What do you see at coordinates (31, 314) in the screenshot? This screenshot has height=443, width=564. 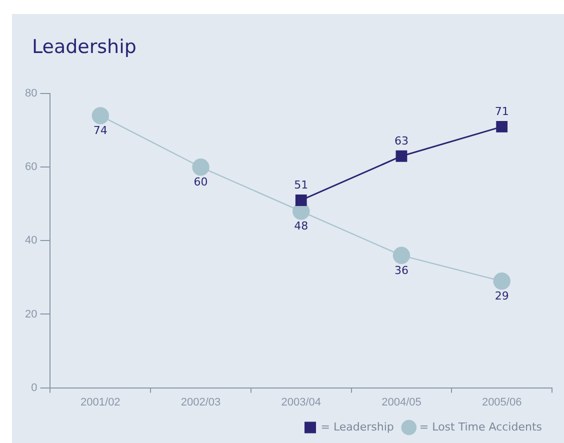 I see `y-tick-label: 20` at bounding box center [31, 314].